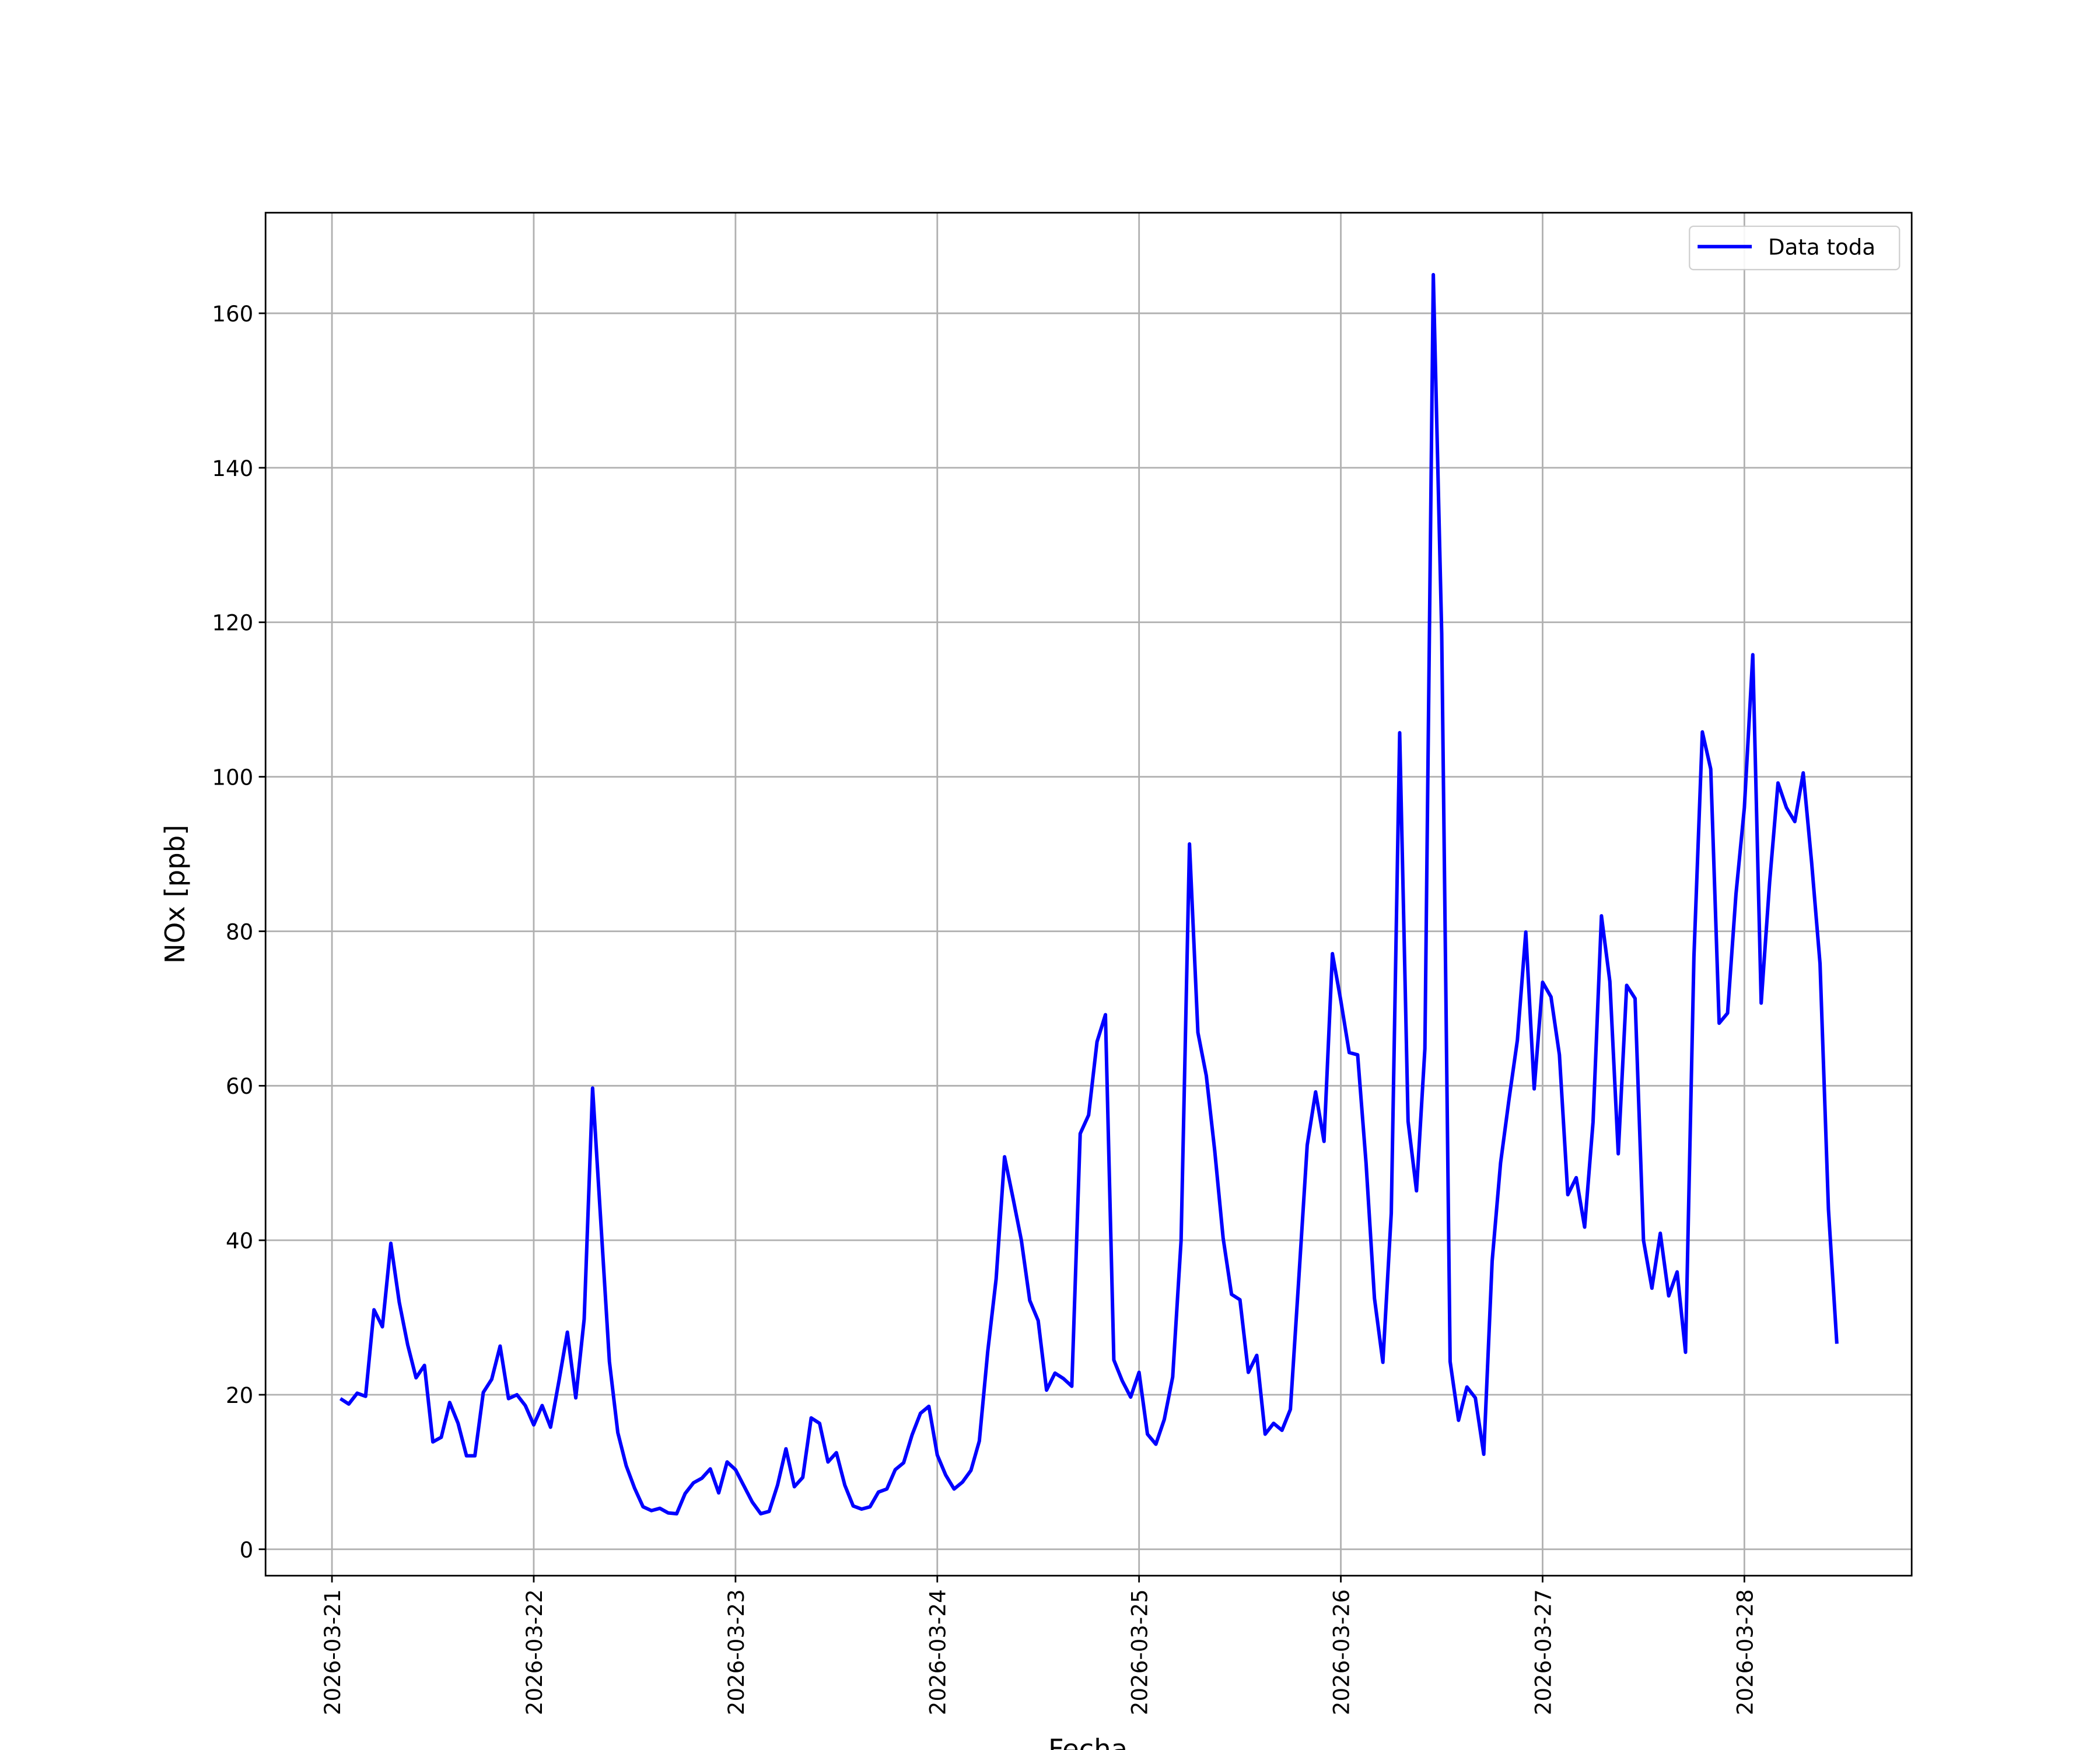 This screenshot has width=2100, height=1750. What do you see at coordinates (239, 1086) in the screenshot?
I see `y-tick-label: 60` at bounding box center [239, 1086].